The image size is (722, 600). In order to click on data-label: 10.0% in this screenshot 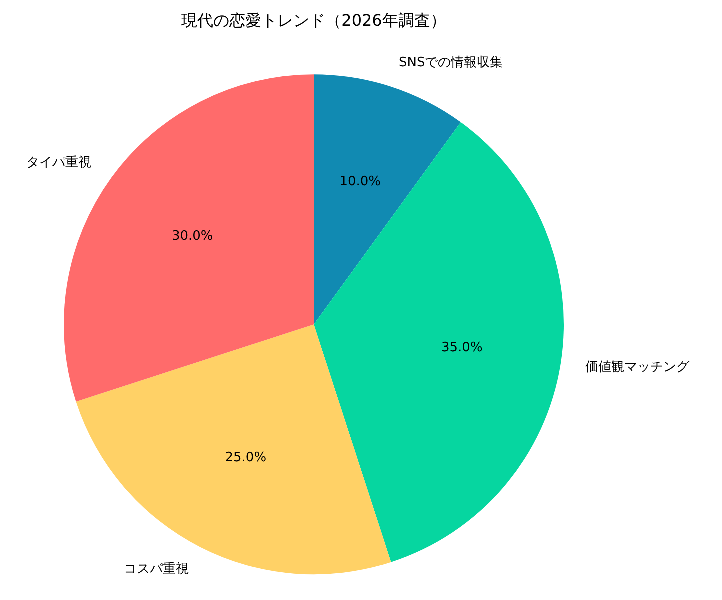, I will do `click(361, 182)`.